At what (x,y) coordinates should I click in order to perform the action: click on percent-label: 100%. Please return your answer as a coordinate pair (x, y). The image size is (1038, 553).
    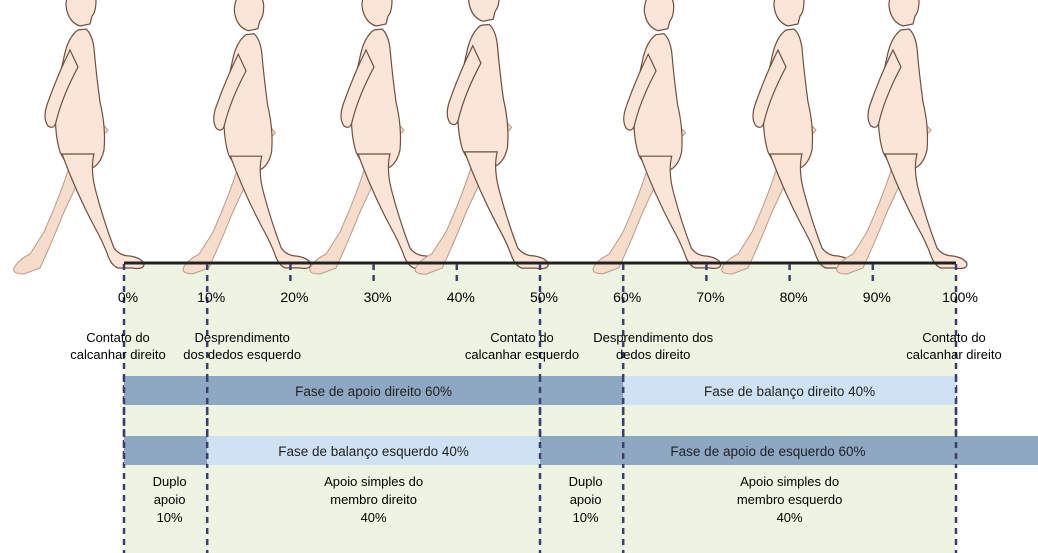
    Looking at the image, I should click on (960, 297).